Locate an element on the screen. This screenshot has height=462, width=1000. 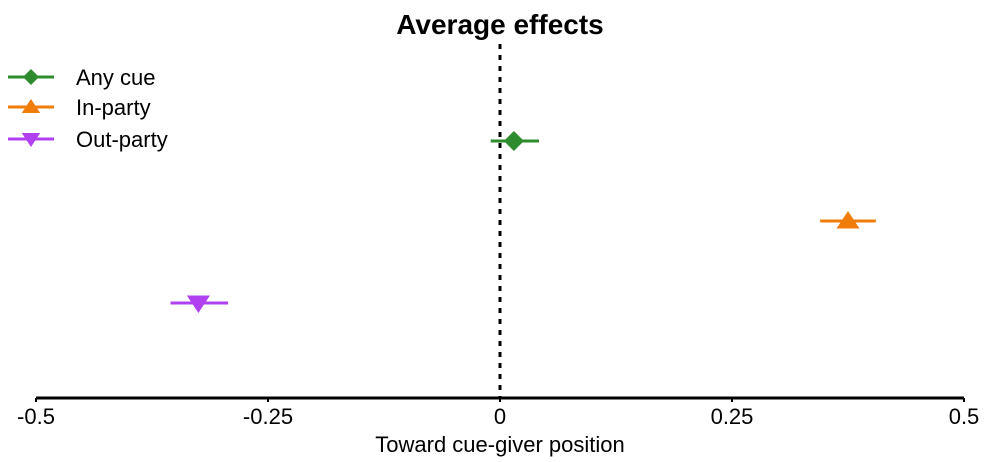
x-tick-label: 0.5 is located at coordinates (964, 416).